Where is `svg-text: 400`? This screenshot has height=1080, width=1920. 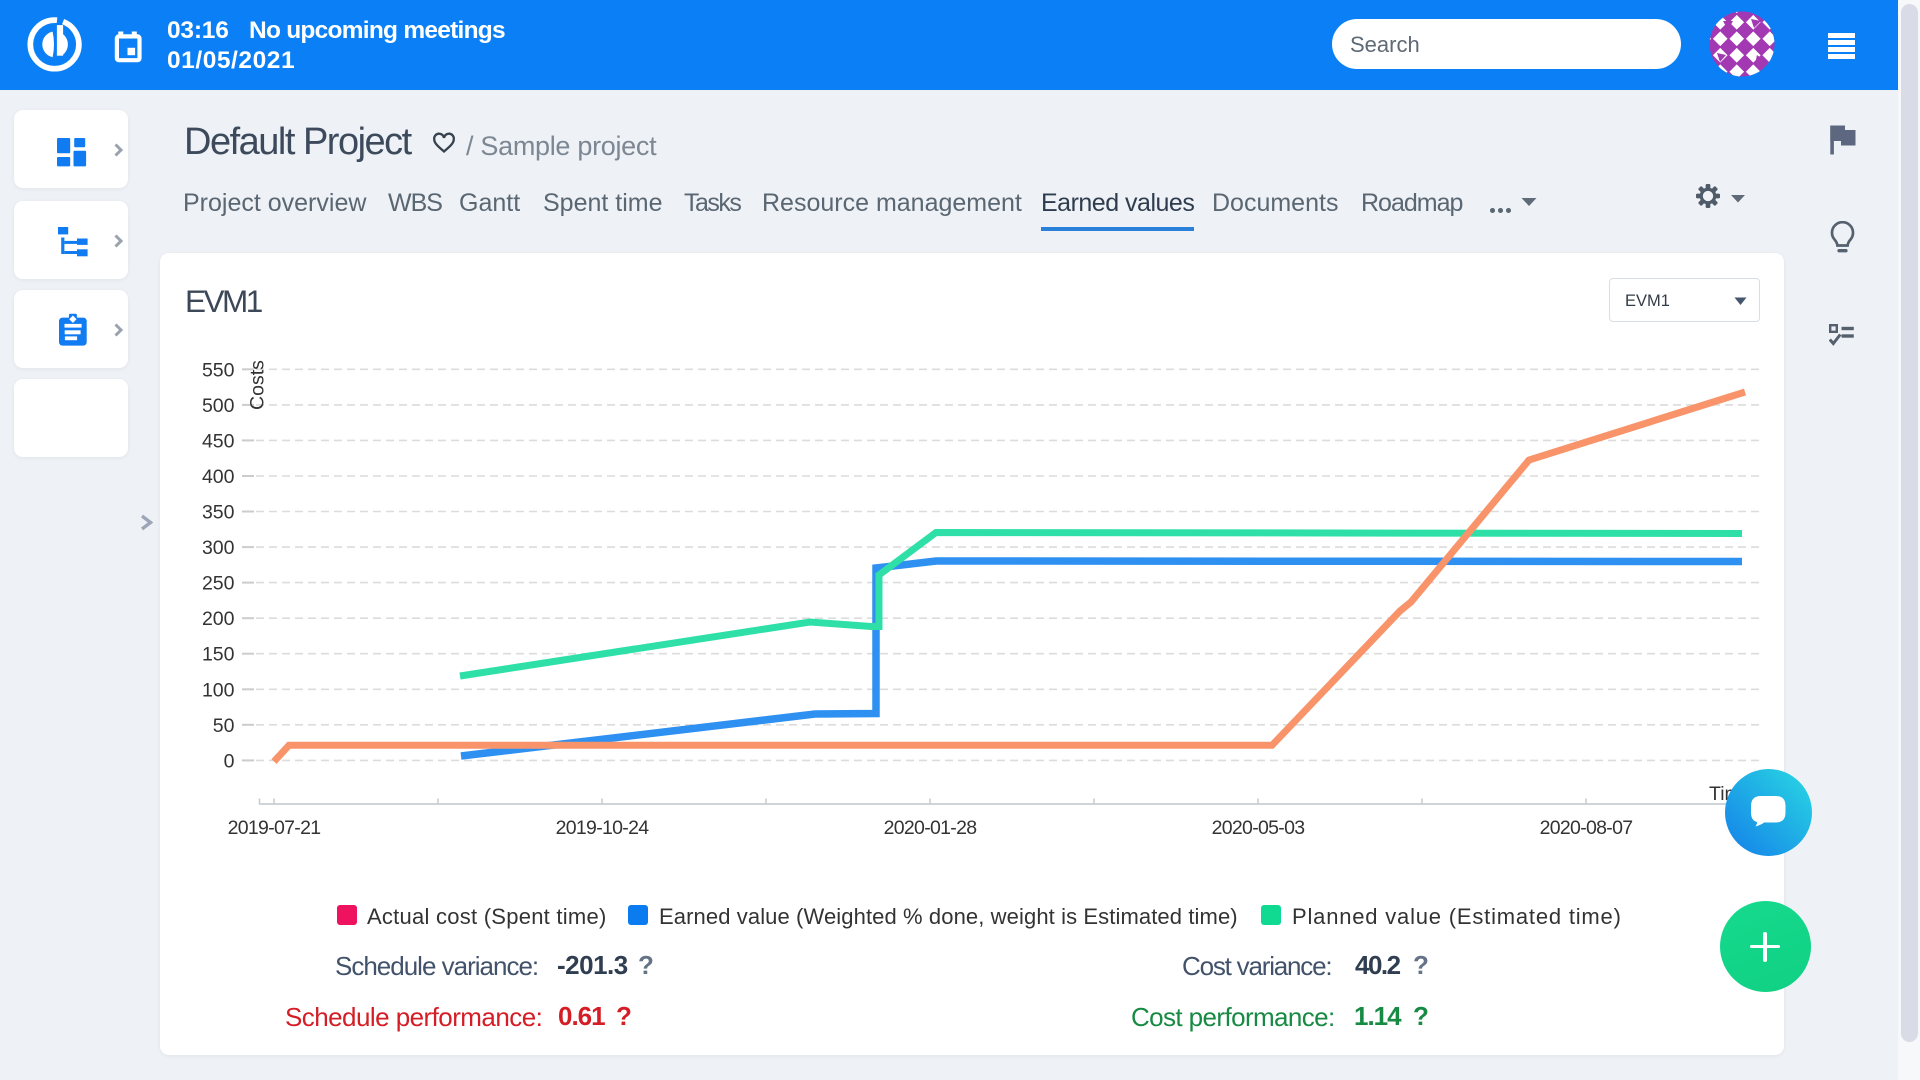
svg-text: 400 is located at coordinates (218, 477).